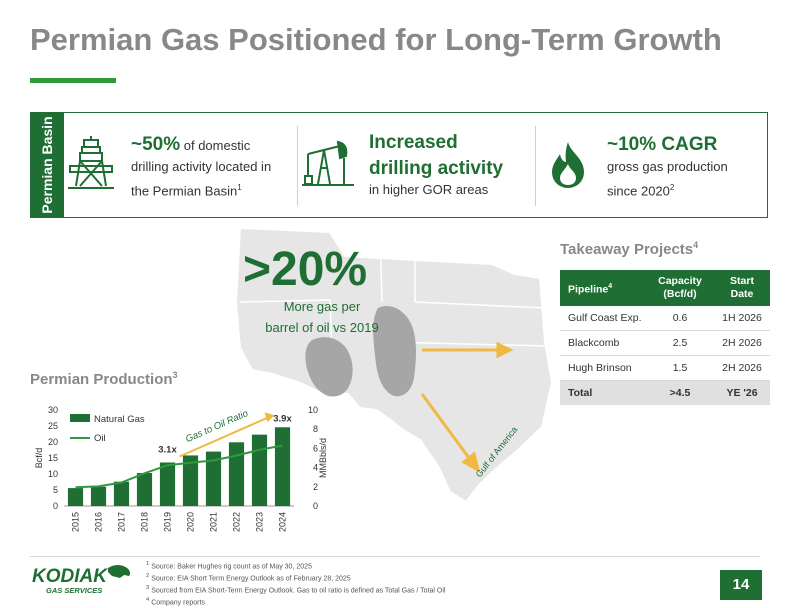 The width and height of the screenshot is (800, 608). I want to click on y-tick-label: 20, so click(53, 442).